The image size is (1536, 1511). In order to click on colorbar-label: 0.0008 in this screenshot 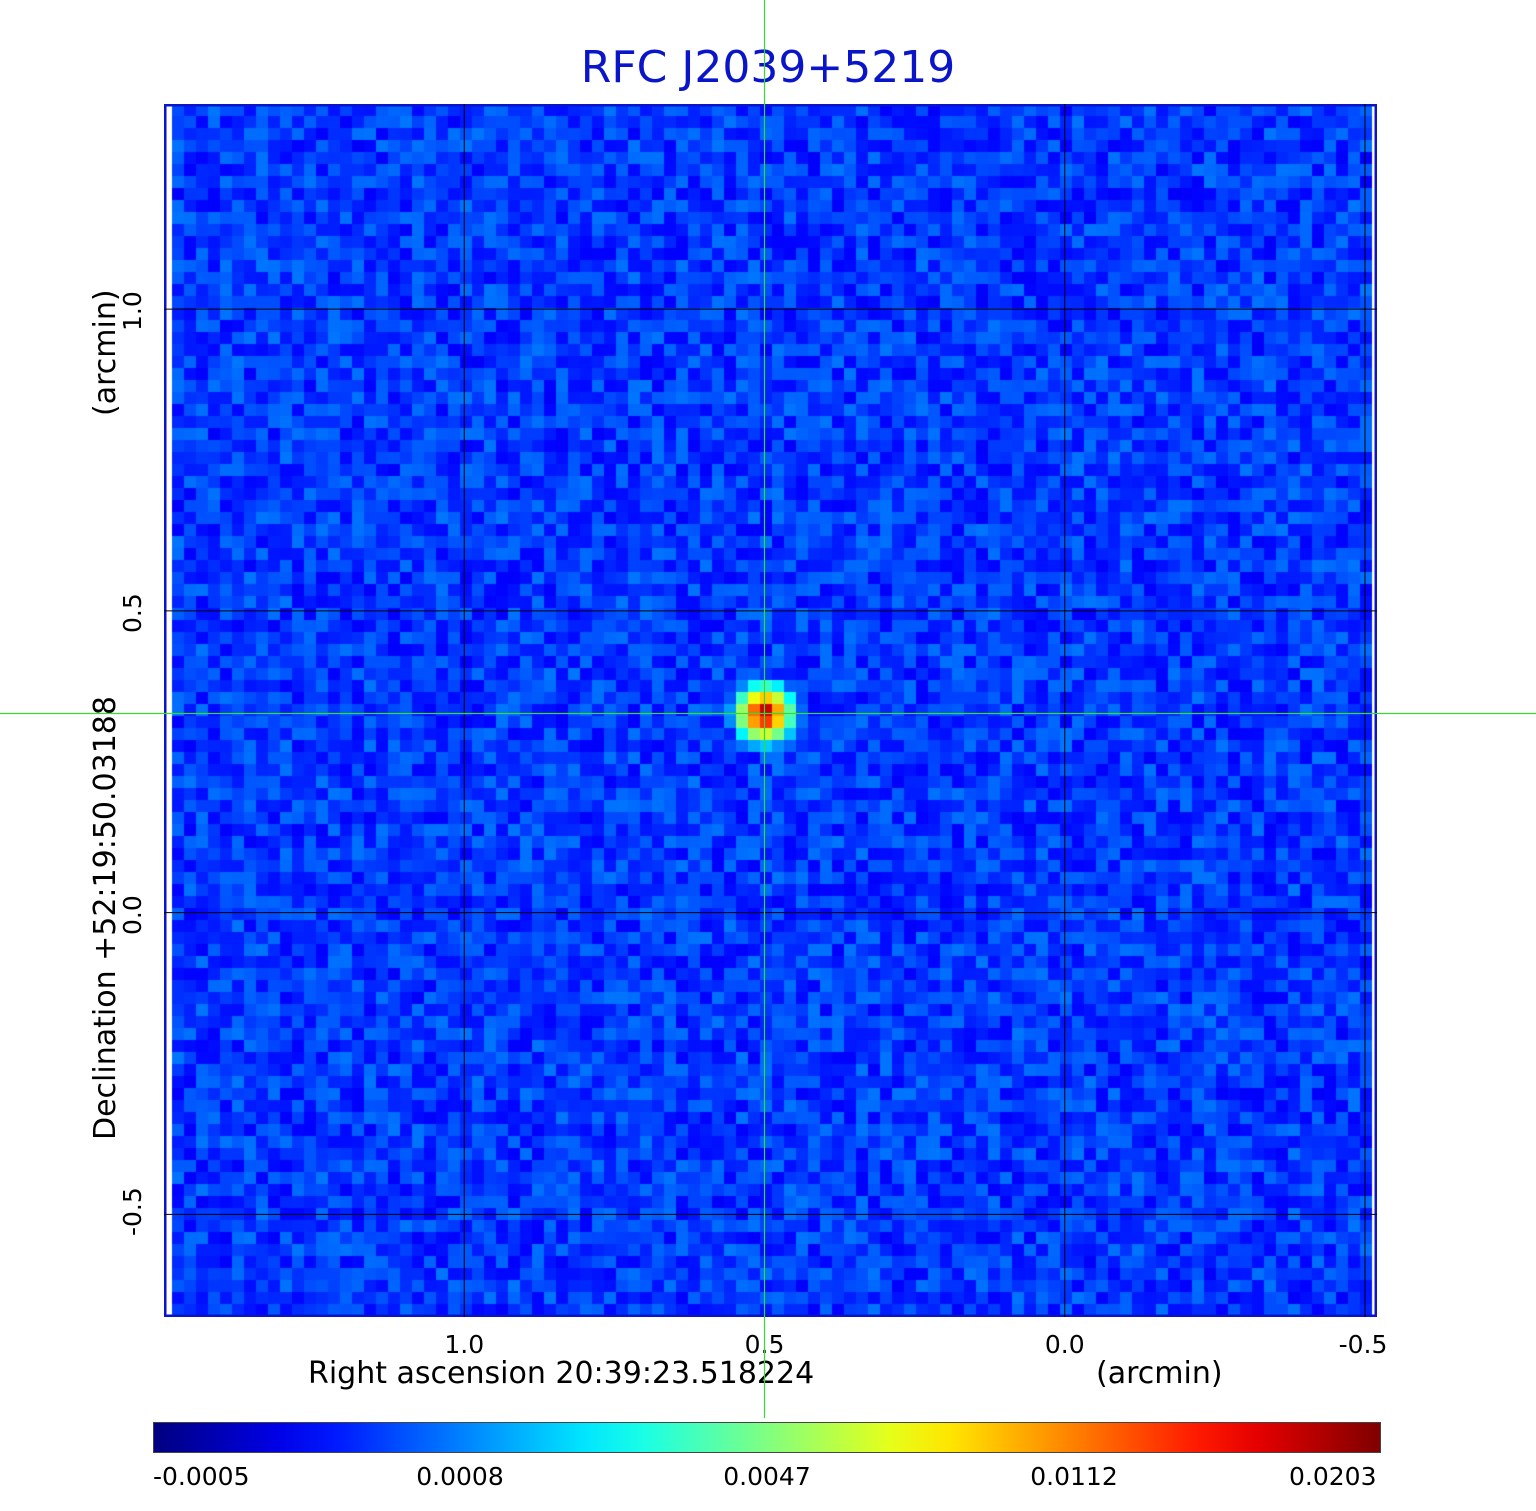, I will do `click(460, 1476)`.